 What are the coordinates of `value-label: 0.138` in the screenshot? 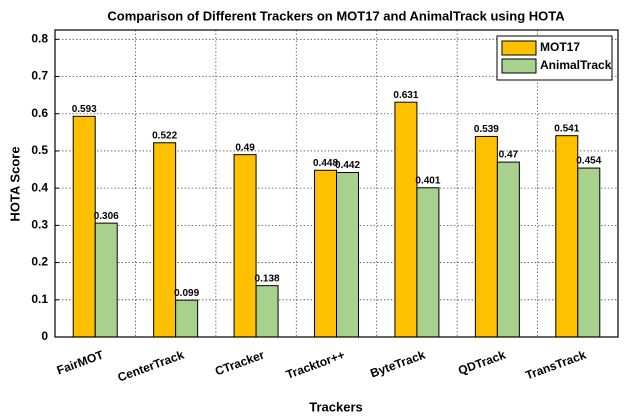 It's located at (267, 278).